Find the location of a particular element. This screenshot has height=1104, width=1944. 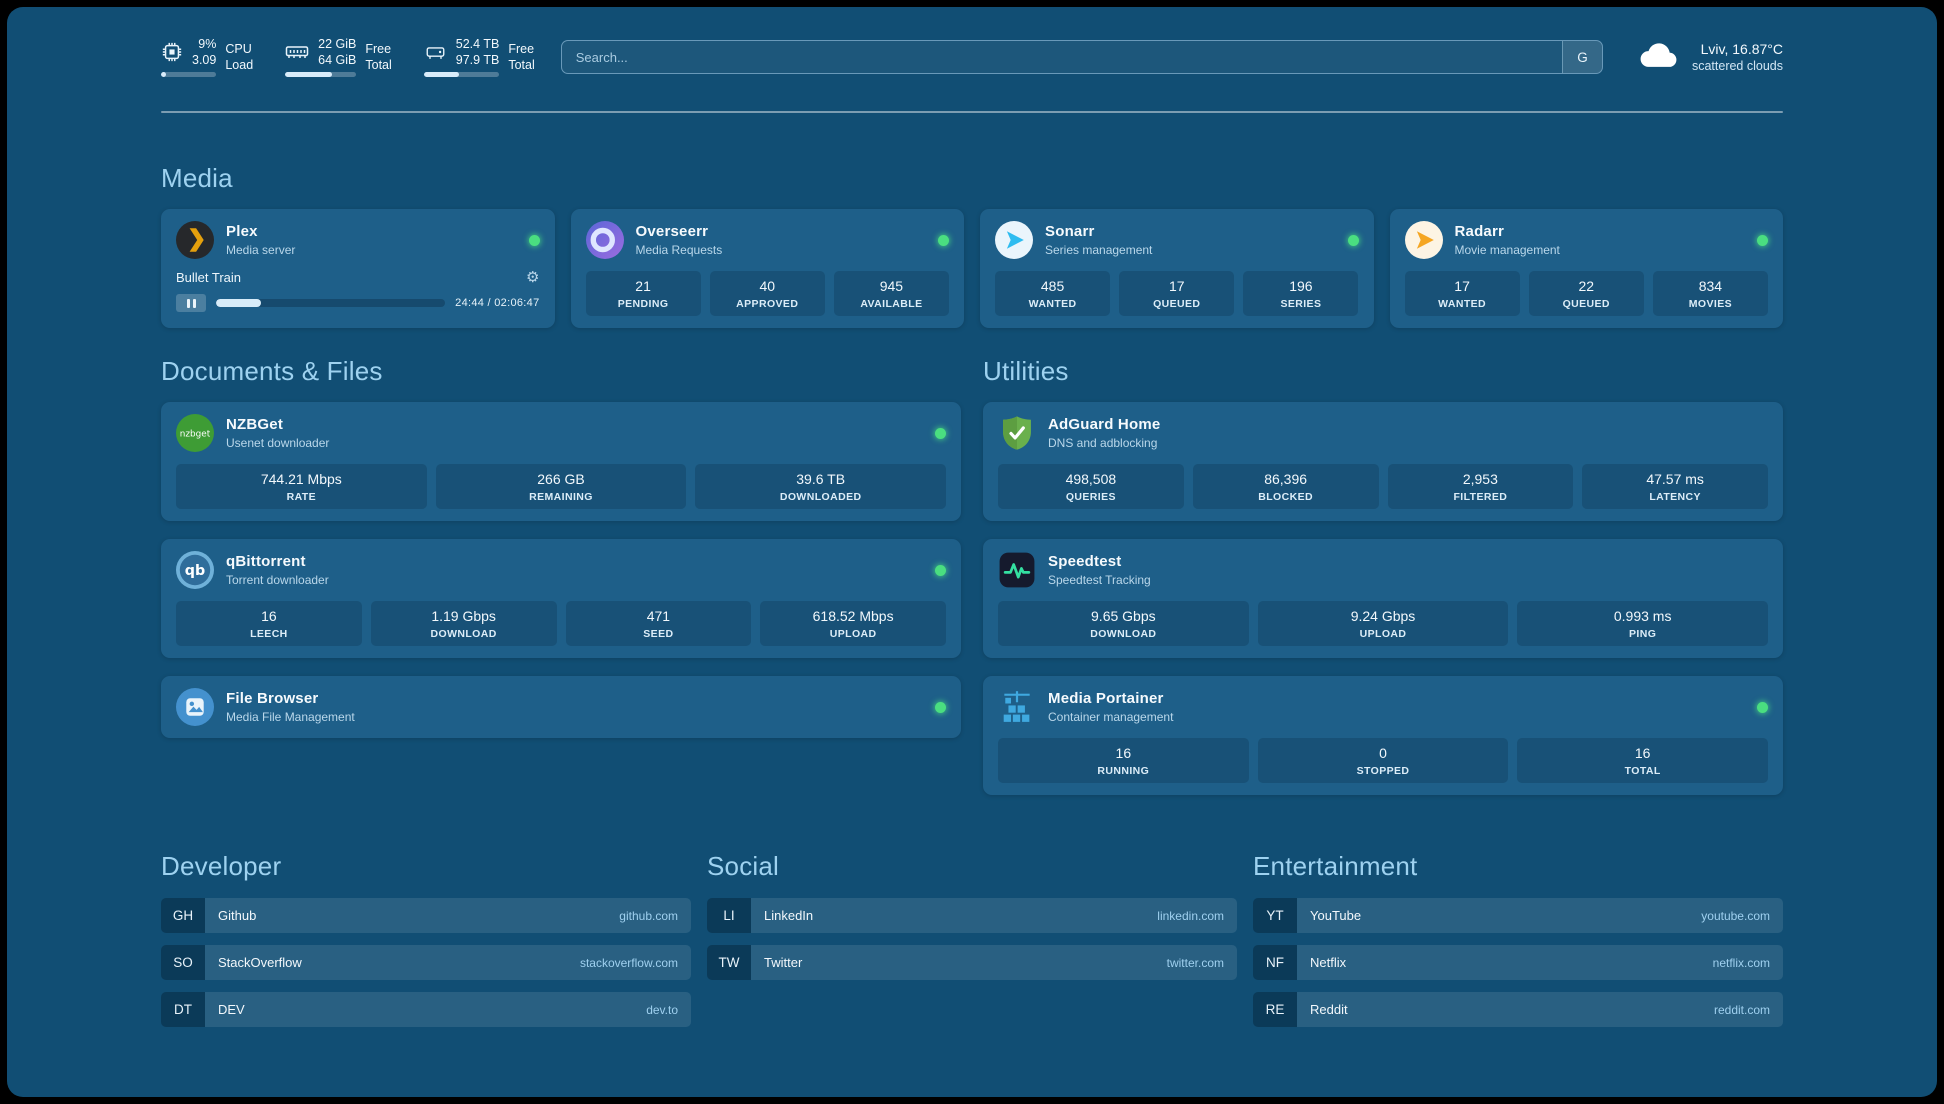

service-stats: 16 LEECH 1.19 Gbps DOWNLOAD 471 SEED is located at coordinates (561, 623).